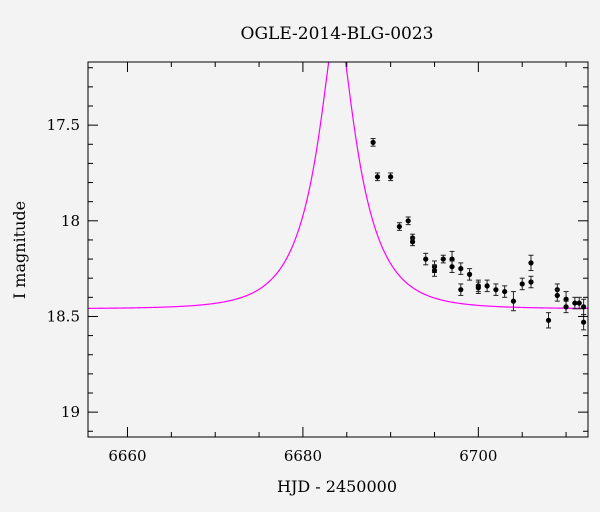 The image size is (600, 512). What do you see at coordinates (478, 234) in the screenshot?
I see `data-points-layer` at bounding box center [478, 234].